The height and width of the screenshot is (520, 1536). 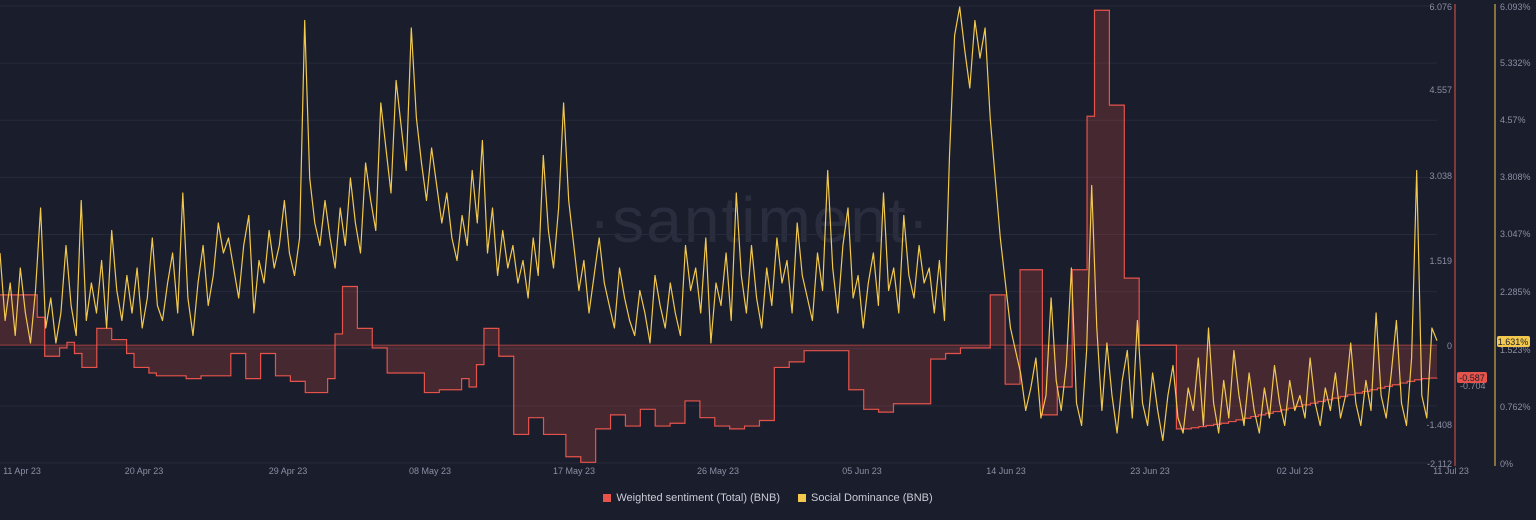 I want to click on left-tick-label: -2.112, so click(x=1439, y=464).